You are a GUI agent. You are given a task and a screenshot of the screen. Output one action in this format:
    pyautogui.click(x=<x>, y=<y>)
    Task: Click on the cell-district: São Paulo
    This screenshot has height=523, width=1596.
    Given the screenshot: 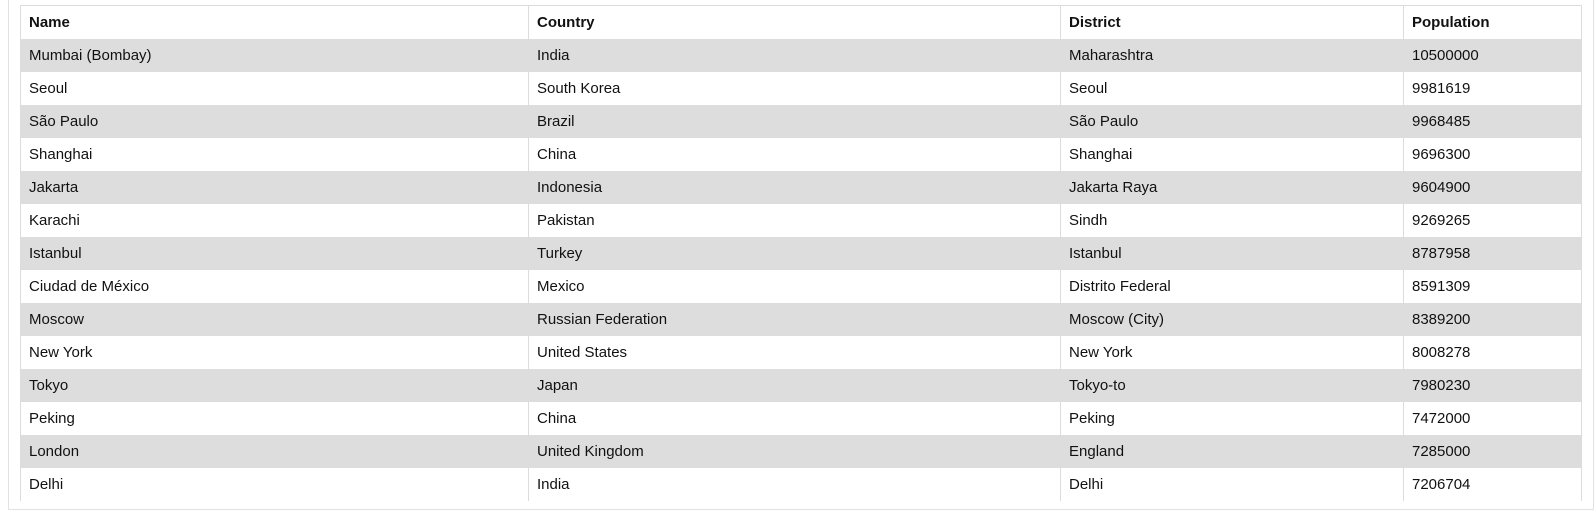 What is the action you would take?
    pyautogui.click(x=1232, y=121)
    